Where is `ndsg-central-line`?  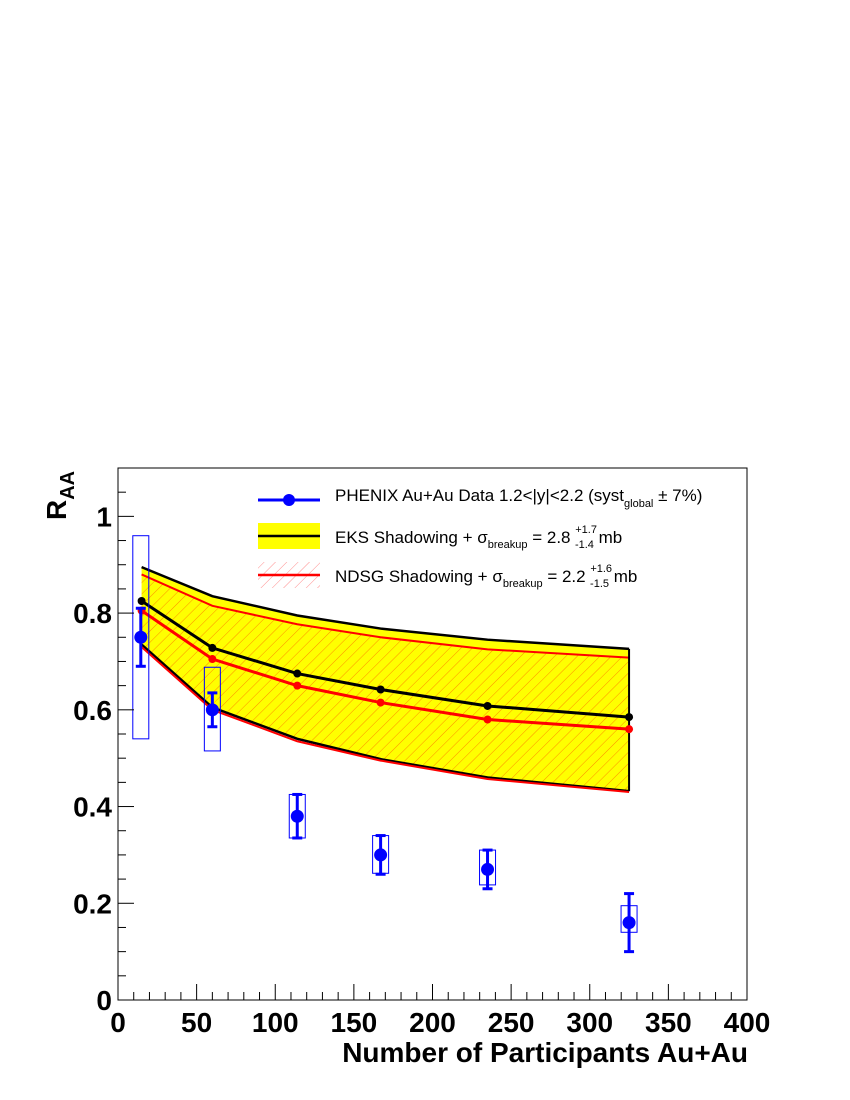
ndsg-central-line is located at coordinates (385, 670).